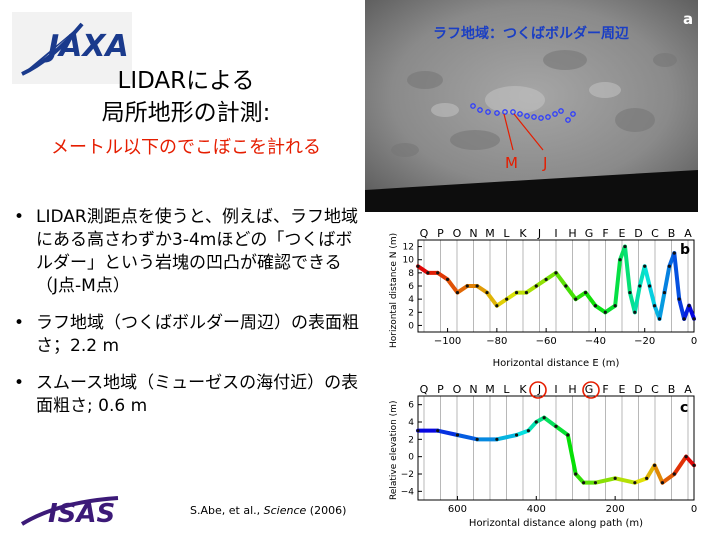 Image resolution: width=720 pixels, height=540 pixels. What do you see at coordinates (538, 390) in the screenshot?
I see `highlight-circle-m` at bounding box center [538, 390].